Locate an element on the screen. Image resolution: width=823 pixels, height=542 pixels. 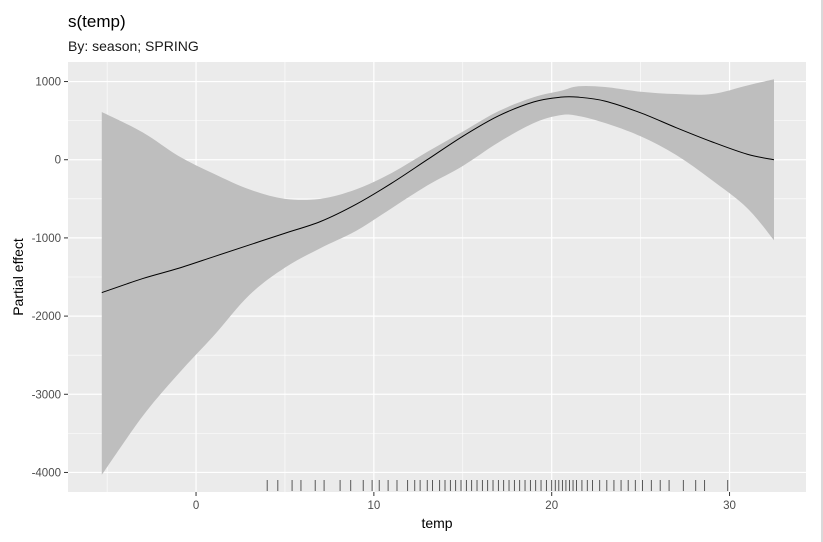
y-axis-ticks: 1000 0 -1000 -2000 -3000 -4000 is located at coordinates (50, 278).